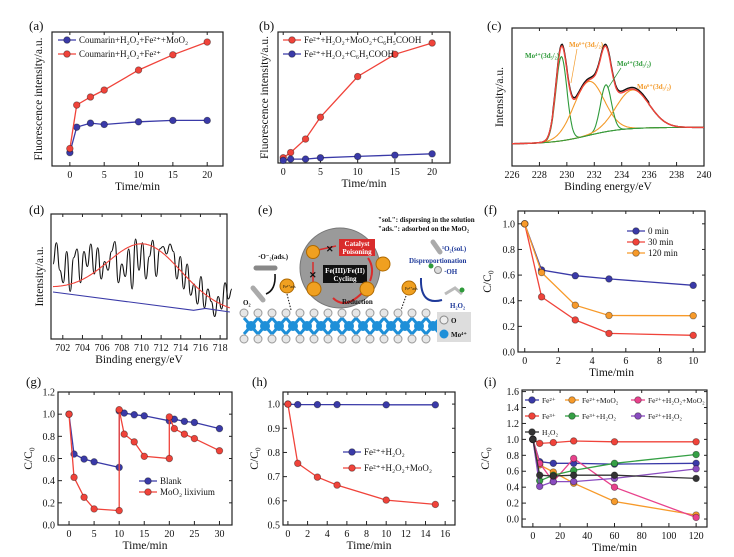 This screenshot has height=557, width=734. What do you see at coordinates (513, 440) in the screenshot?
I see `y-tick-label: 1.0` at bounding box center [513, 440].